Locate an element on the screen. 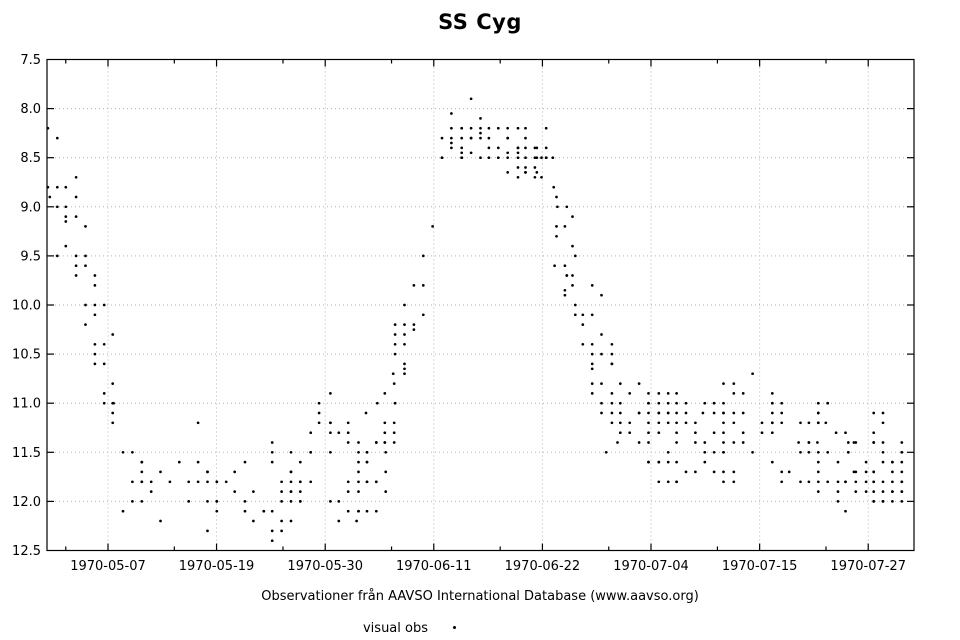  y-tick-label: 12.0 is located at coordinates (26, 502).